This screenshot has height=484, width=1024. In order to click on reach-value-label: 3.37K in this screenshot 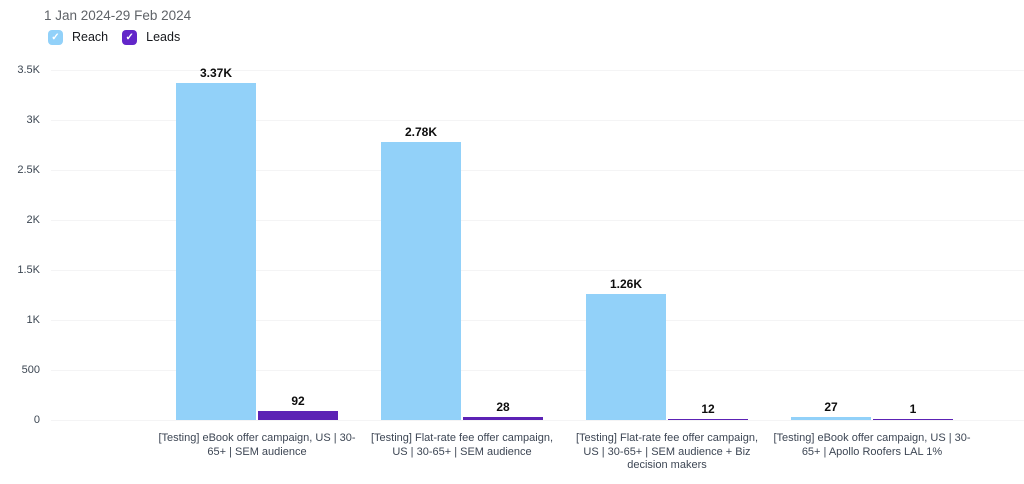, I will do `click(216, 73)`.